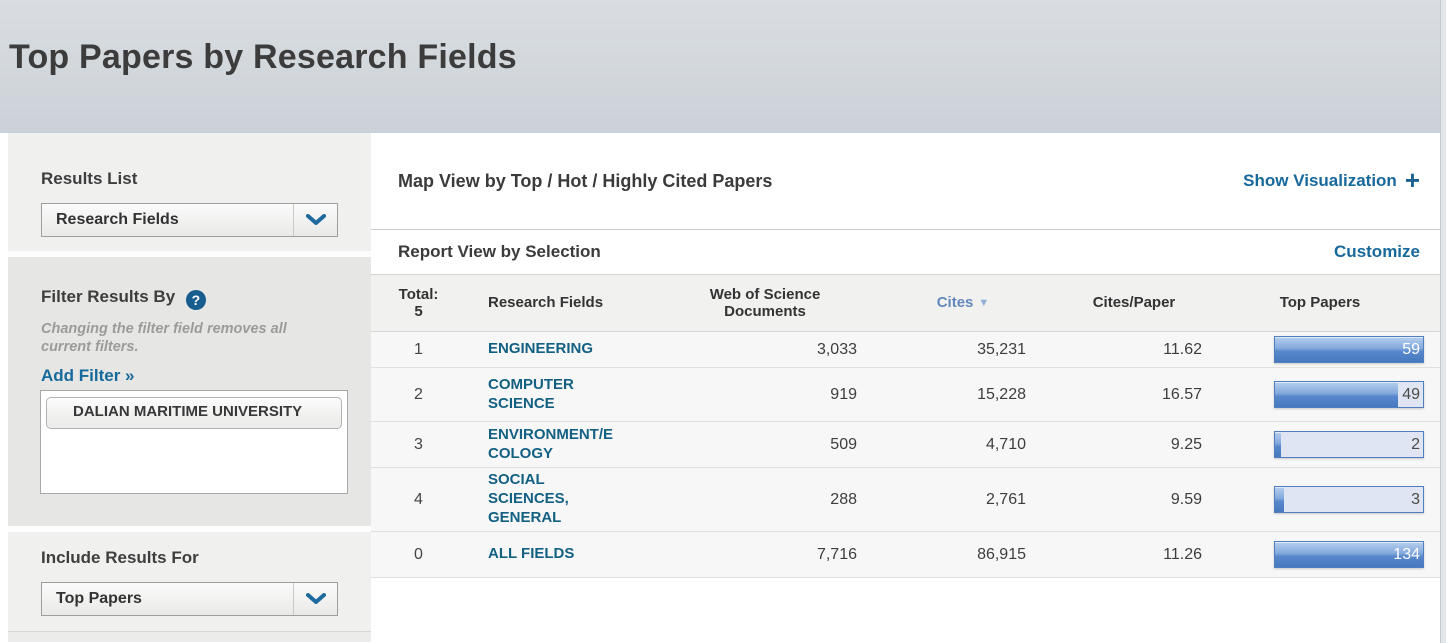 The height and width of the screenshot is (643, 1446). What do you see at coordinates (1001, 394) in the screenshot?
I see `cites-cell: 15,228` at bounding box center [1001, 394].